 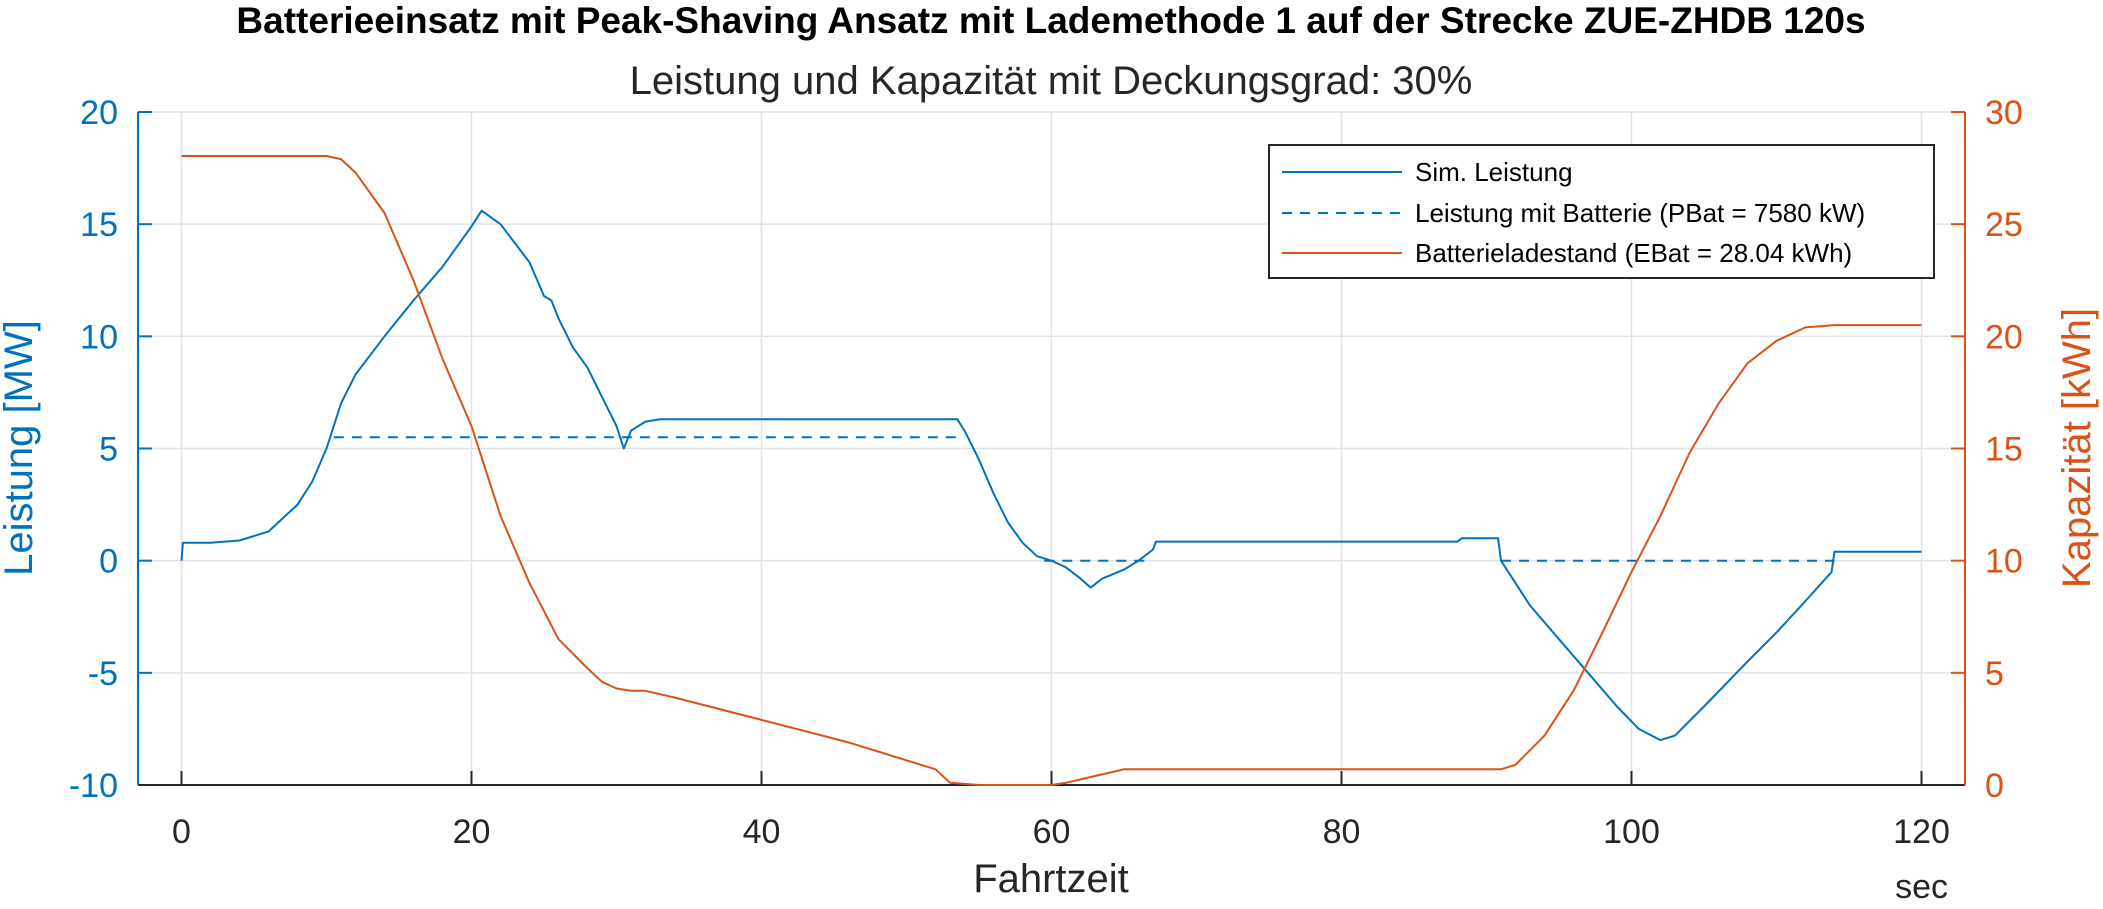 What do you see at coordinates (1631, 832) in the screenshot?
I see `x-tick-label: 100` at bounding box center [1631, 832].